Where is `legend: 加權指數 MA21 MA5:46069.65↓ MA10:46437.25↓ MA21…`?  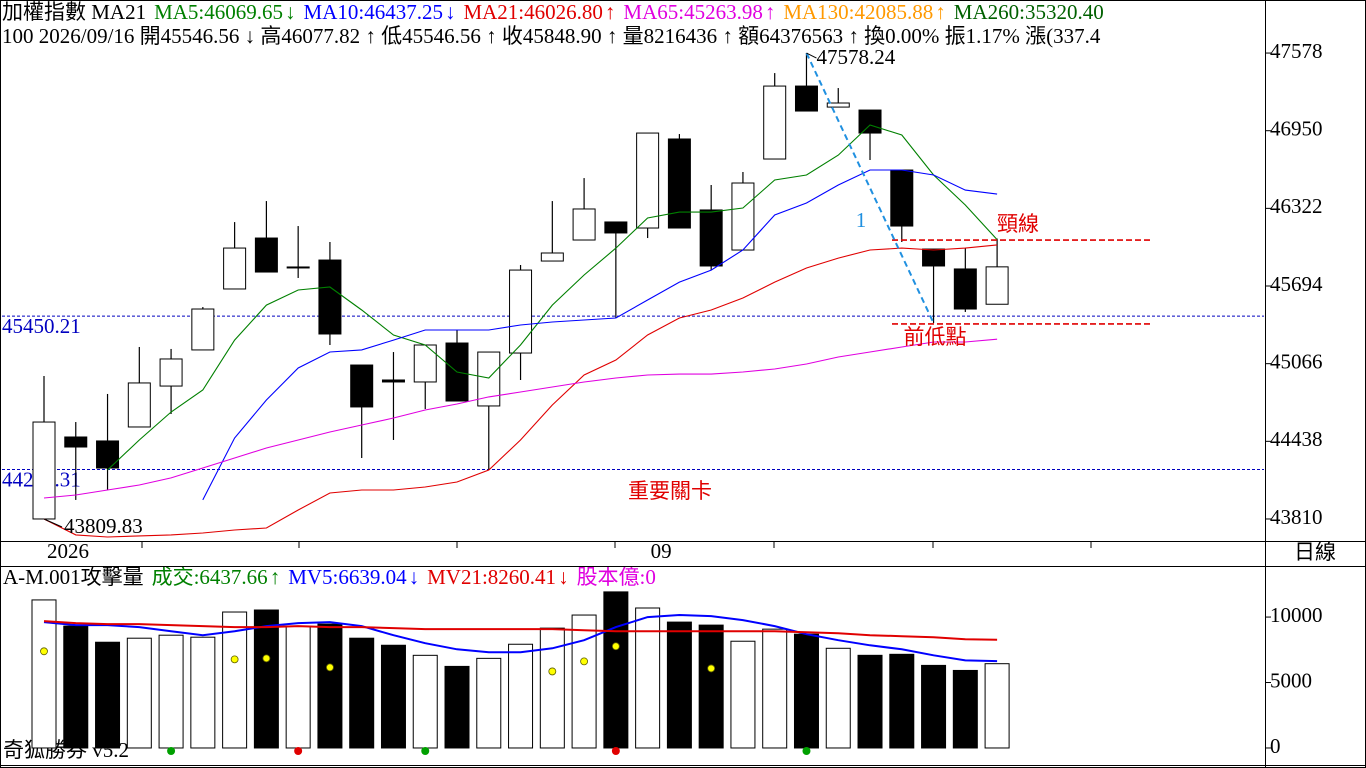
legend: 加權指數 MA21 MA5:46069.65↓ MA10:46437.25↓ MA21… is located at coordinates (553, 12).